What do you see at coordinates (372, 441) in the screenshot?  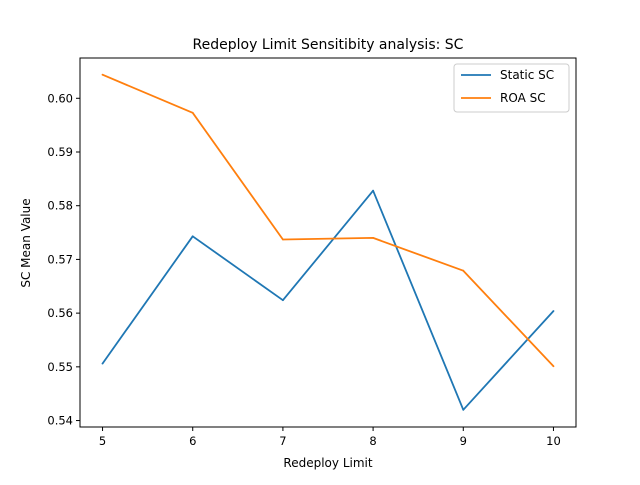 I see `x-tick-label: 8` at bounding box center [372, 441].